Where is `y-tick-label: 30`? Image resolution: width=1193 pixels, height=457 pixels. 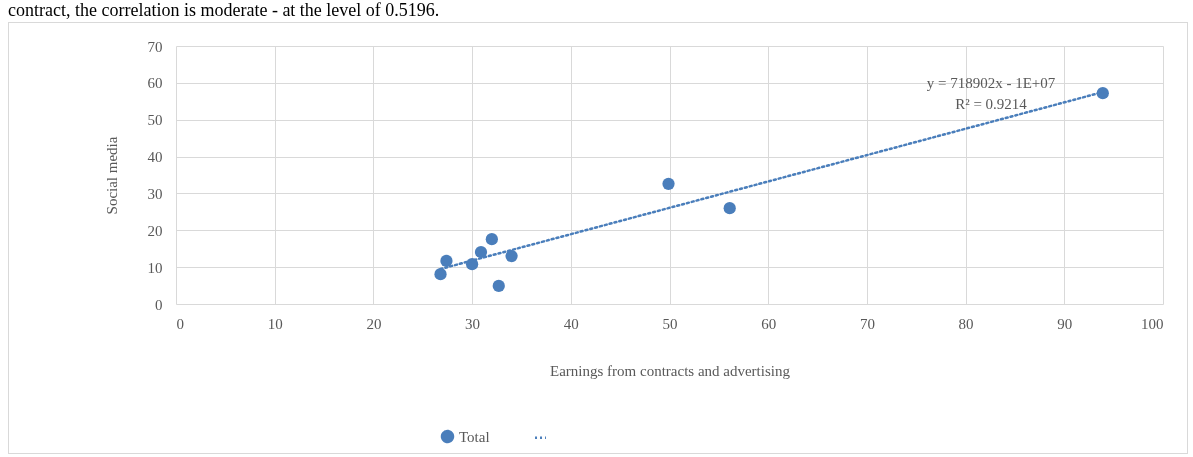 y-tick-label: 30 is located at coordinates (155, 193).